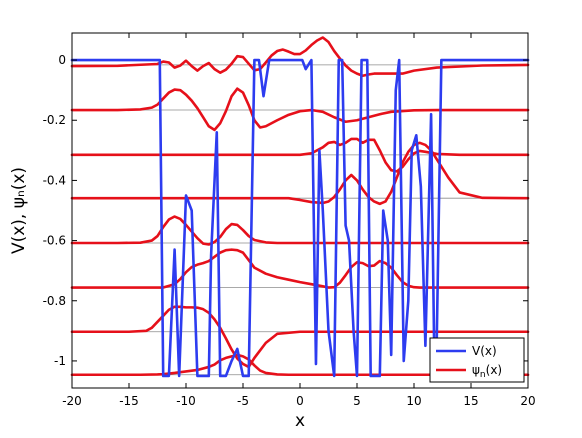 The image size is (582, 438). Describe the element at coordinates (527, 401) in the screenshot. I see `x-tick-label-8: 20` at that location.